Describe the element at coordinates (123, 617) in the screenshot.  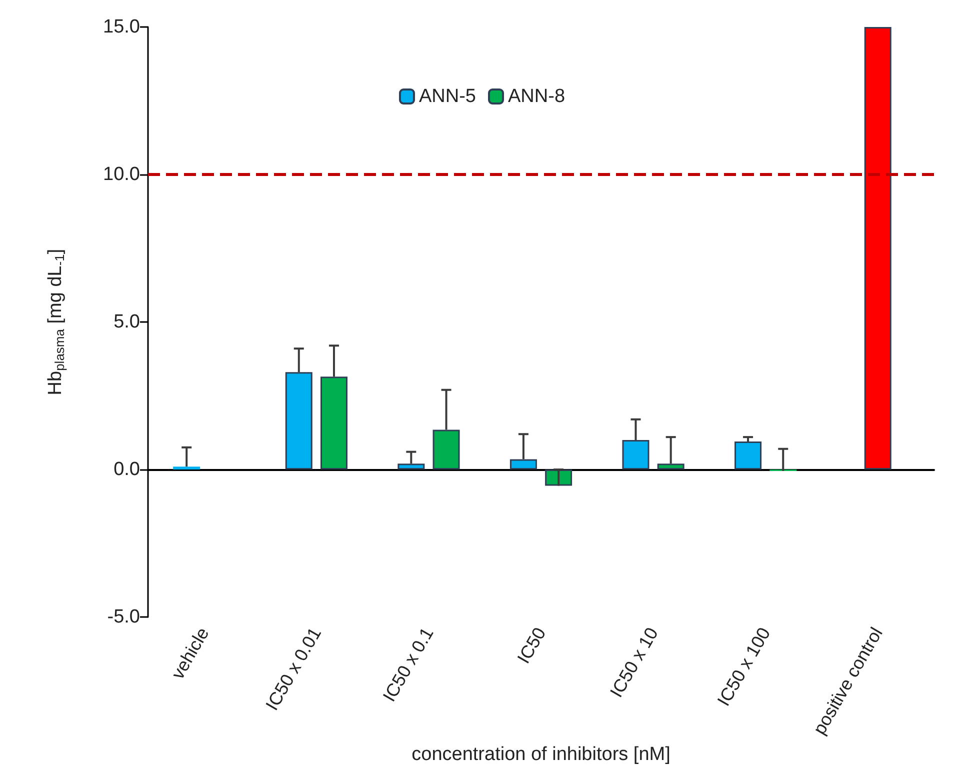
I see `y-tick-label: -5.0` at that location.